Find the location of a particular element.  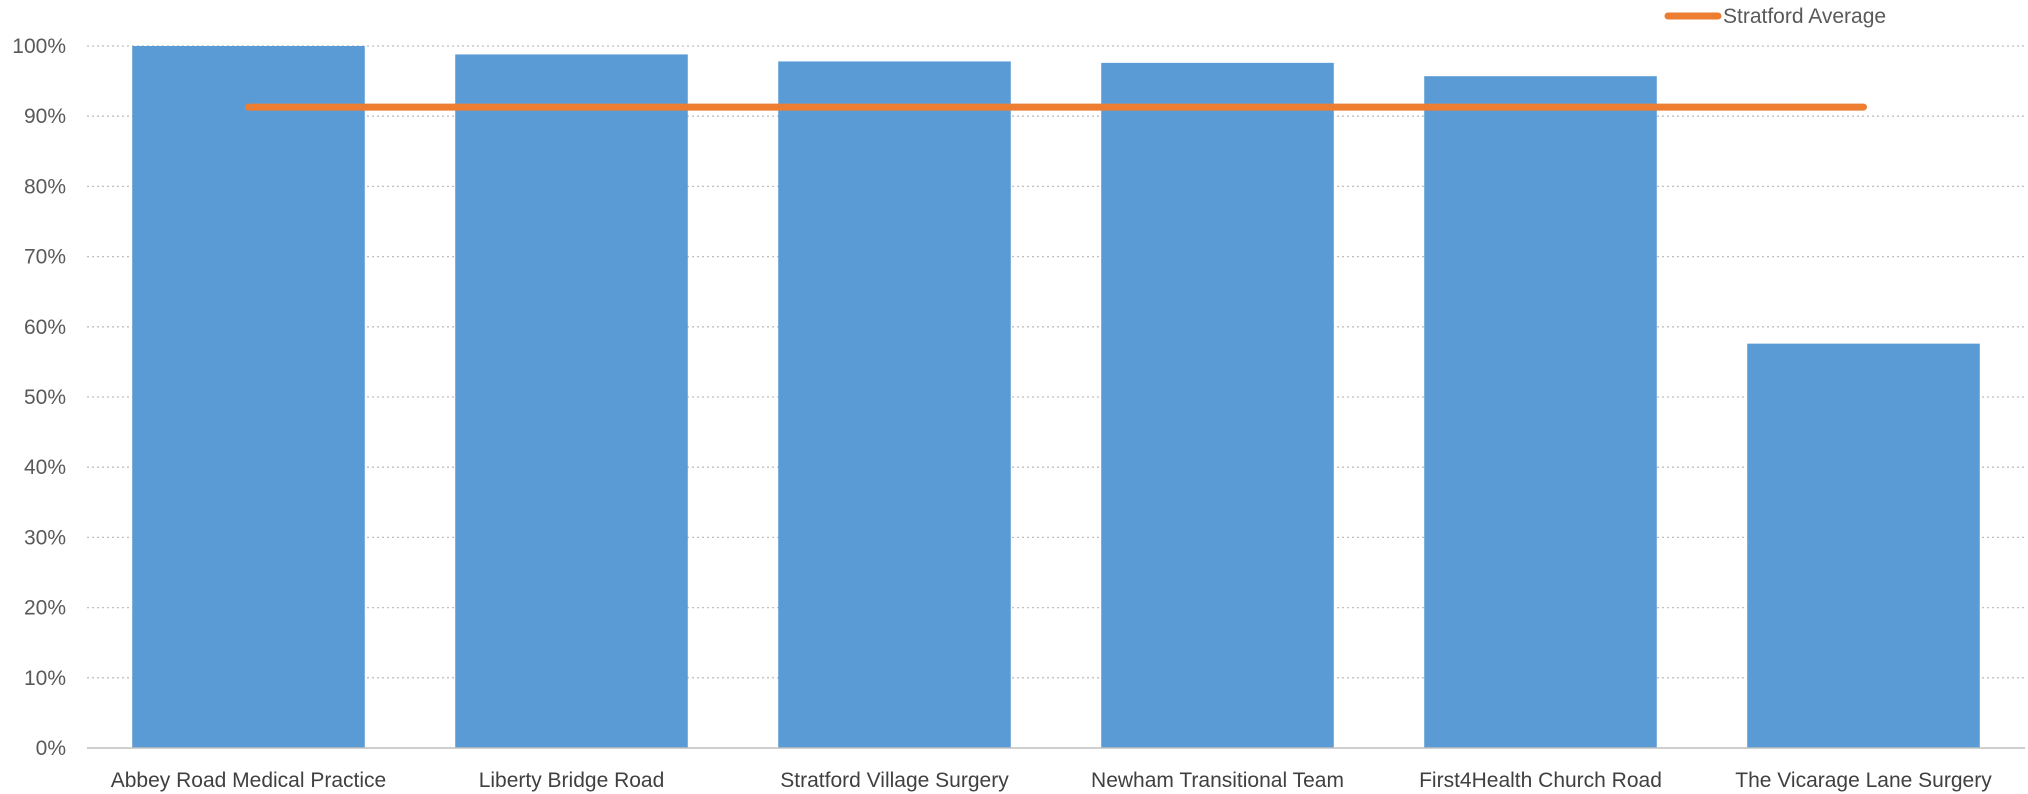

x-tick-label: The Vicarage Lane Surgery is located at coordinates (1863, 780).